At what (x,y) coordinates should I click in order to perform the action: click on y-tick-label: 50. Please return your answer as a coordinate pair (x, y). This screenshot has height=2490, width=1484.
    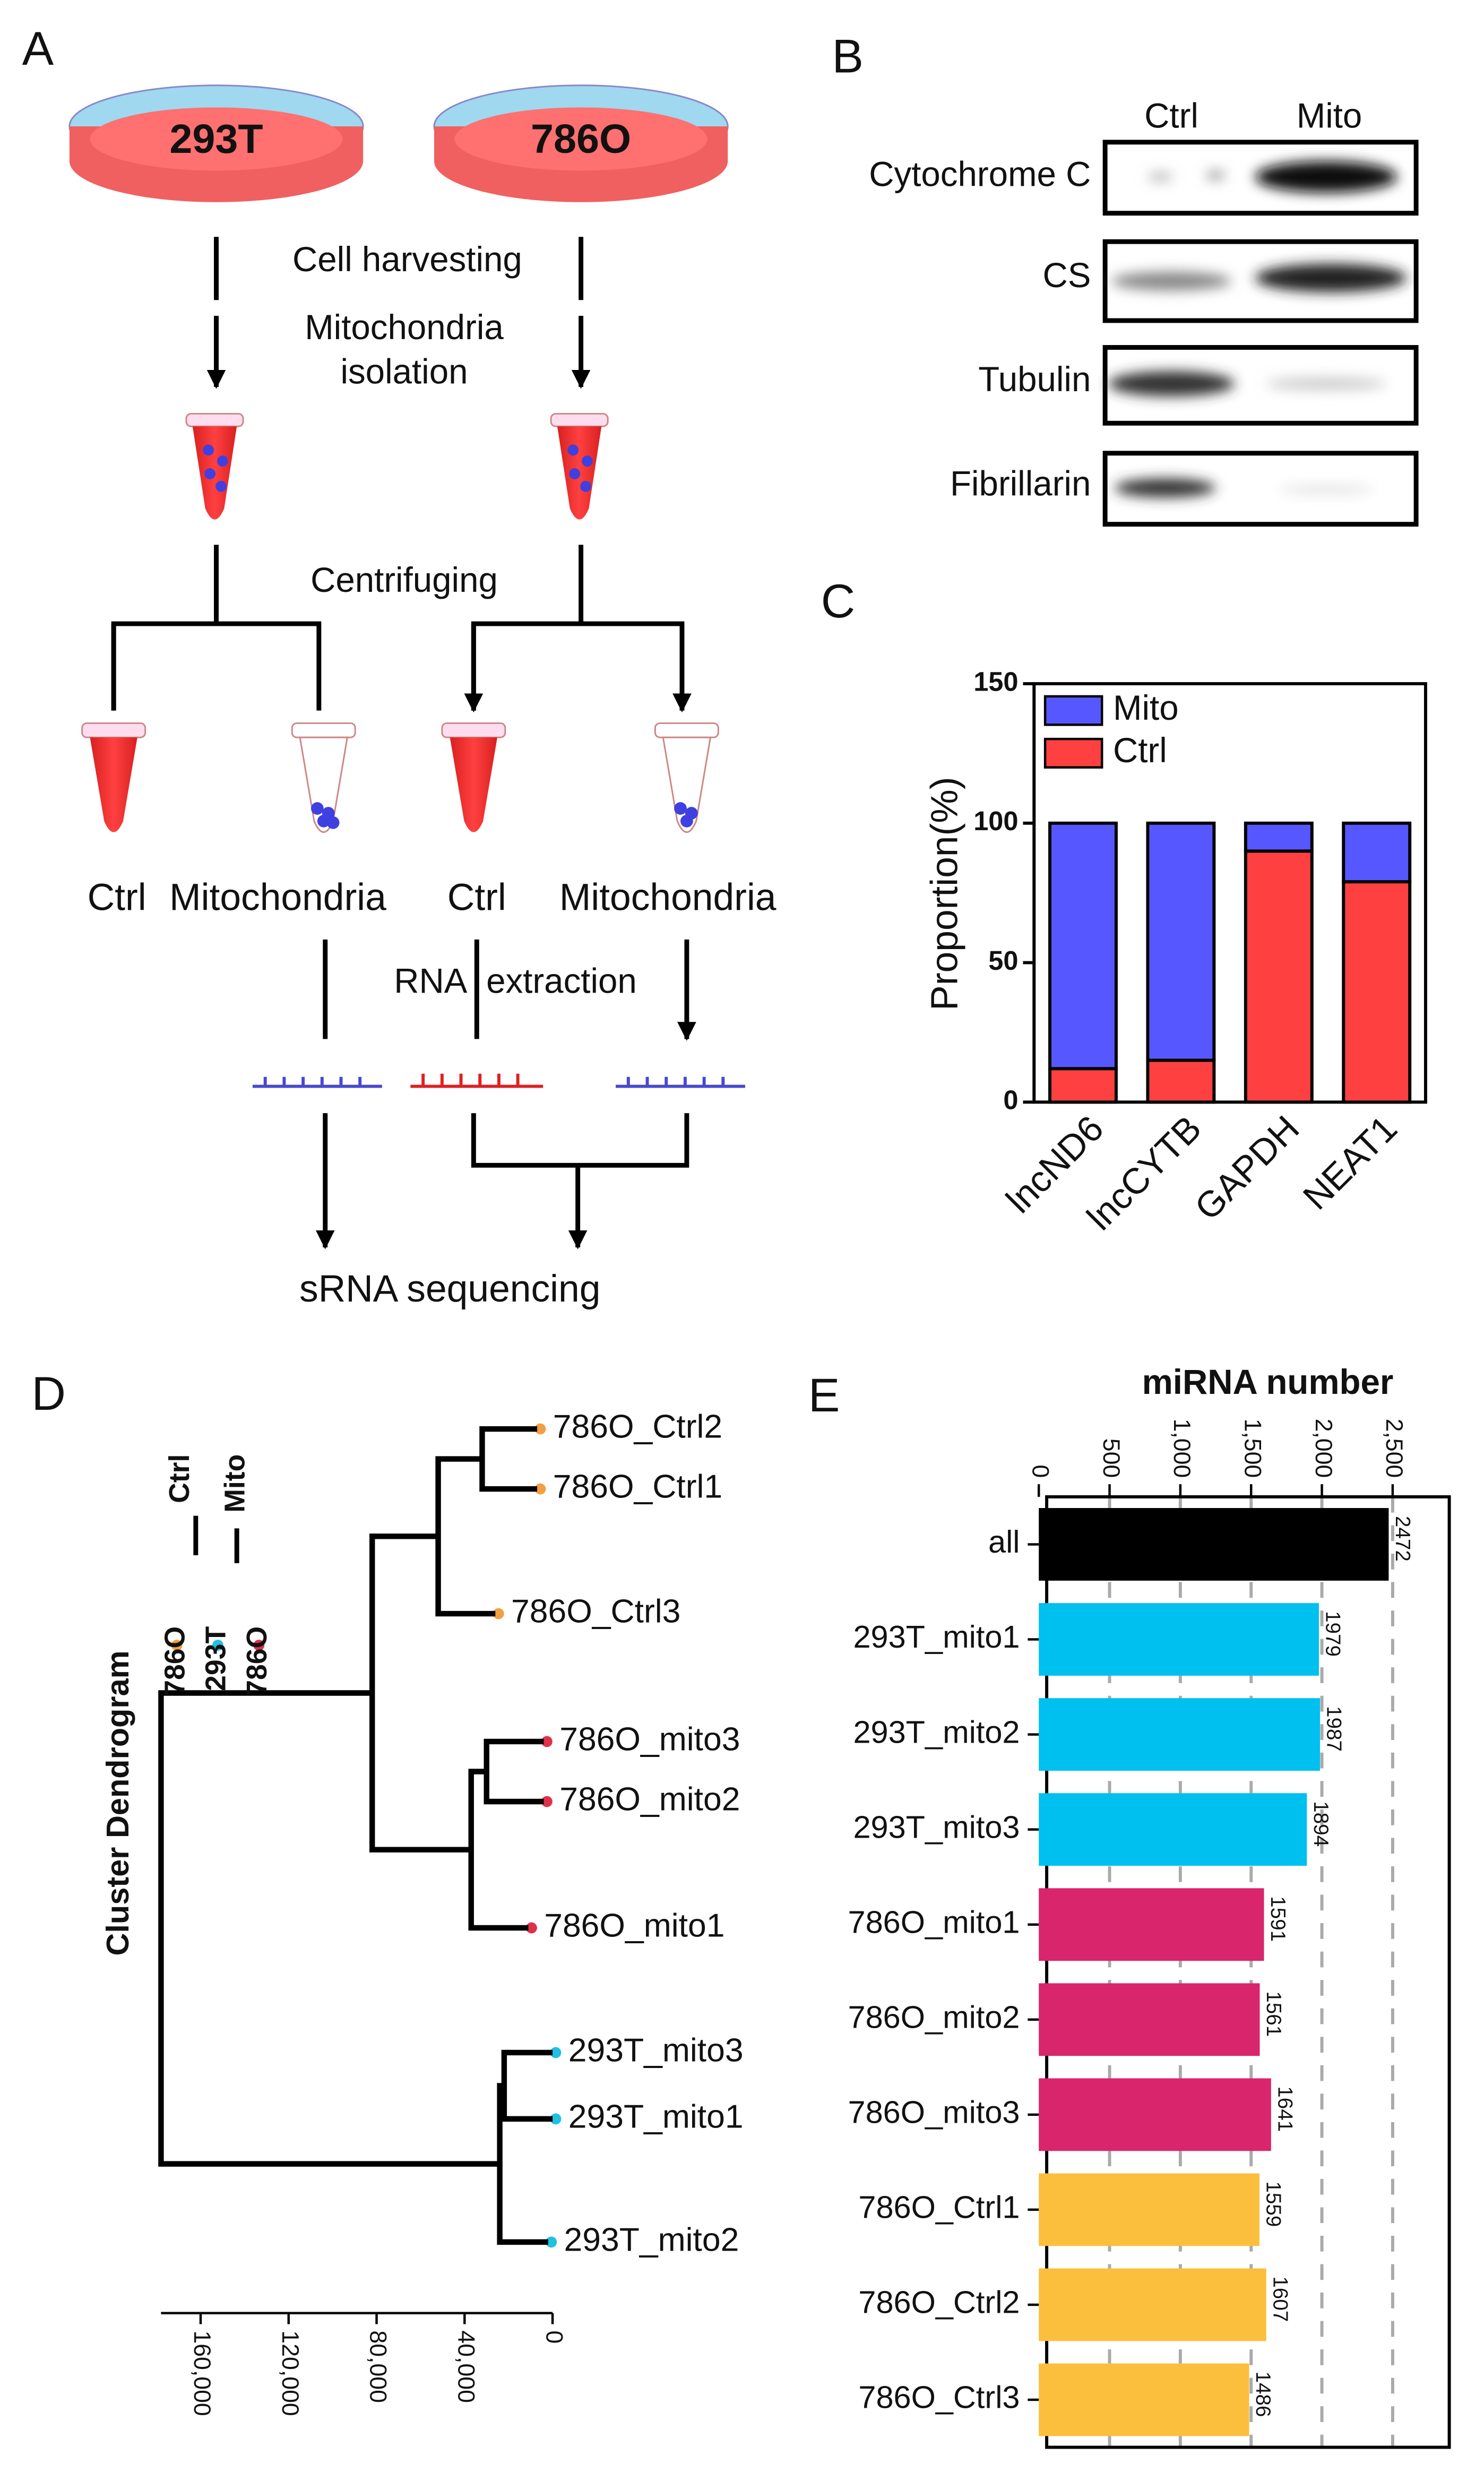
    Looking at the image, I should click on (1003, 960).